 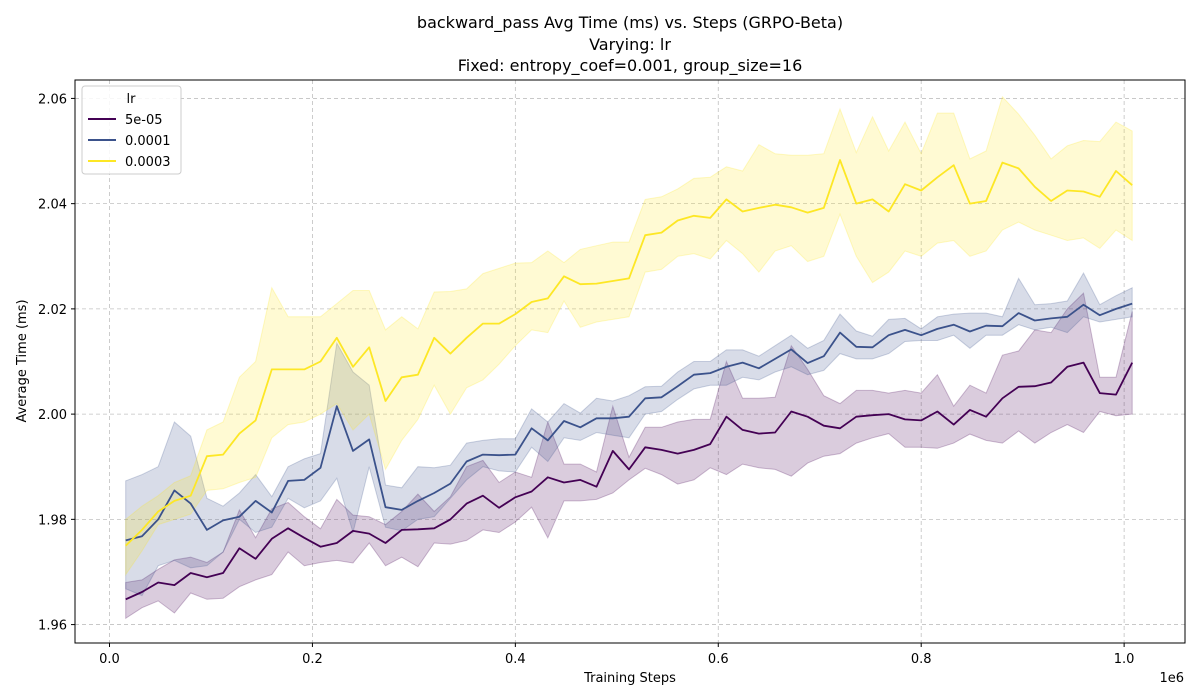 What do you see at coordinates (629, 678) in the screenshot?
I see `x-axis-label: Training Steps` at bounding box center [629, 678].